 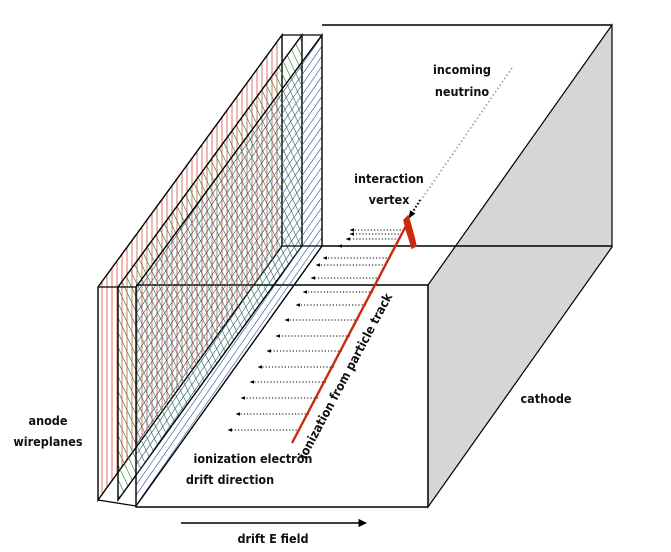 I want to click on label-drift-line1: ionization electron, so click(x=253, y=458).